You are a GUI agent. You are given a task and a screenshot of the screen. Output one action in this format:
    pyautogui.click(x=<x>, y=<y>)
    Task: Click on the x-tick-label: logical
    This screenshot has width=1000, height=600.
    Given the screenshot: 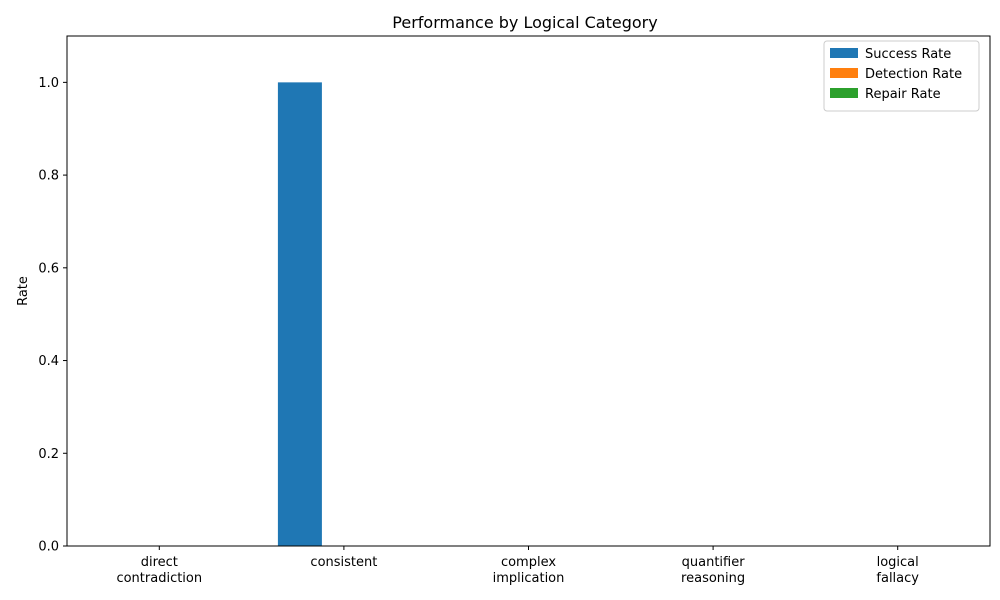 What is the action you would take?
    pyautogui.click(x=898, y=562)
    